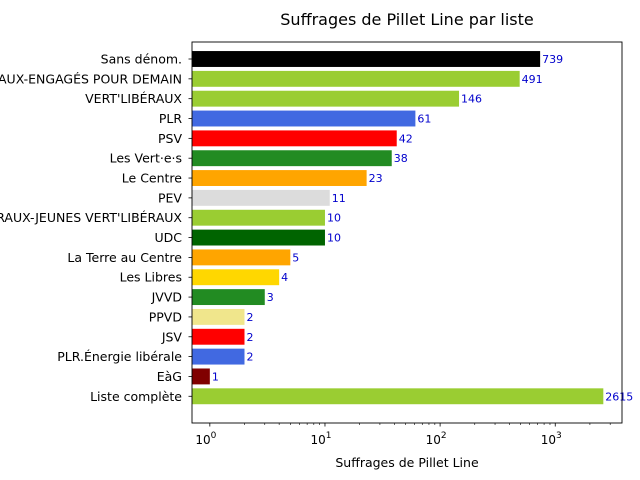 This screenshot has width=640, height=480. Describe the element at coordinates (401, 158) in the screenshot. I see `value-label: 38` at that location.